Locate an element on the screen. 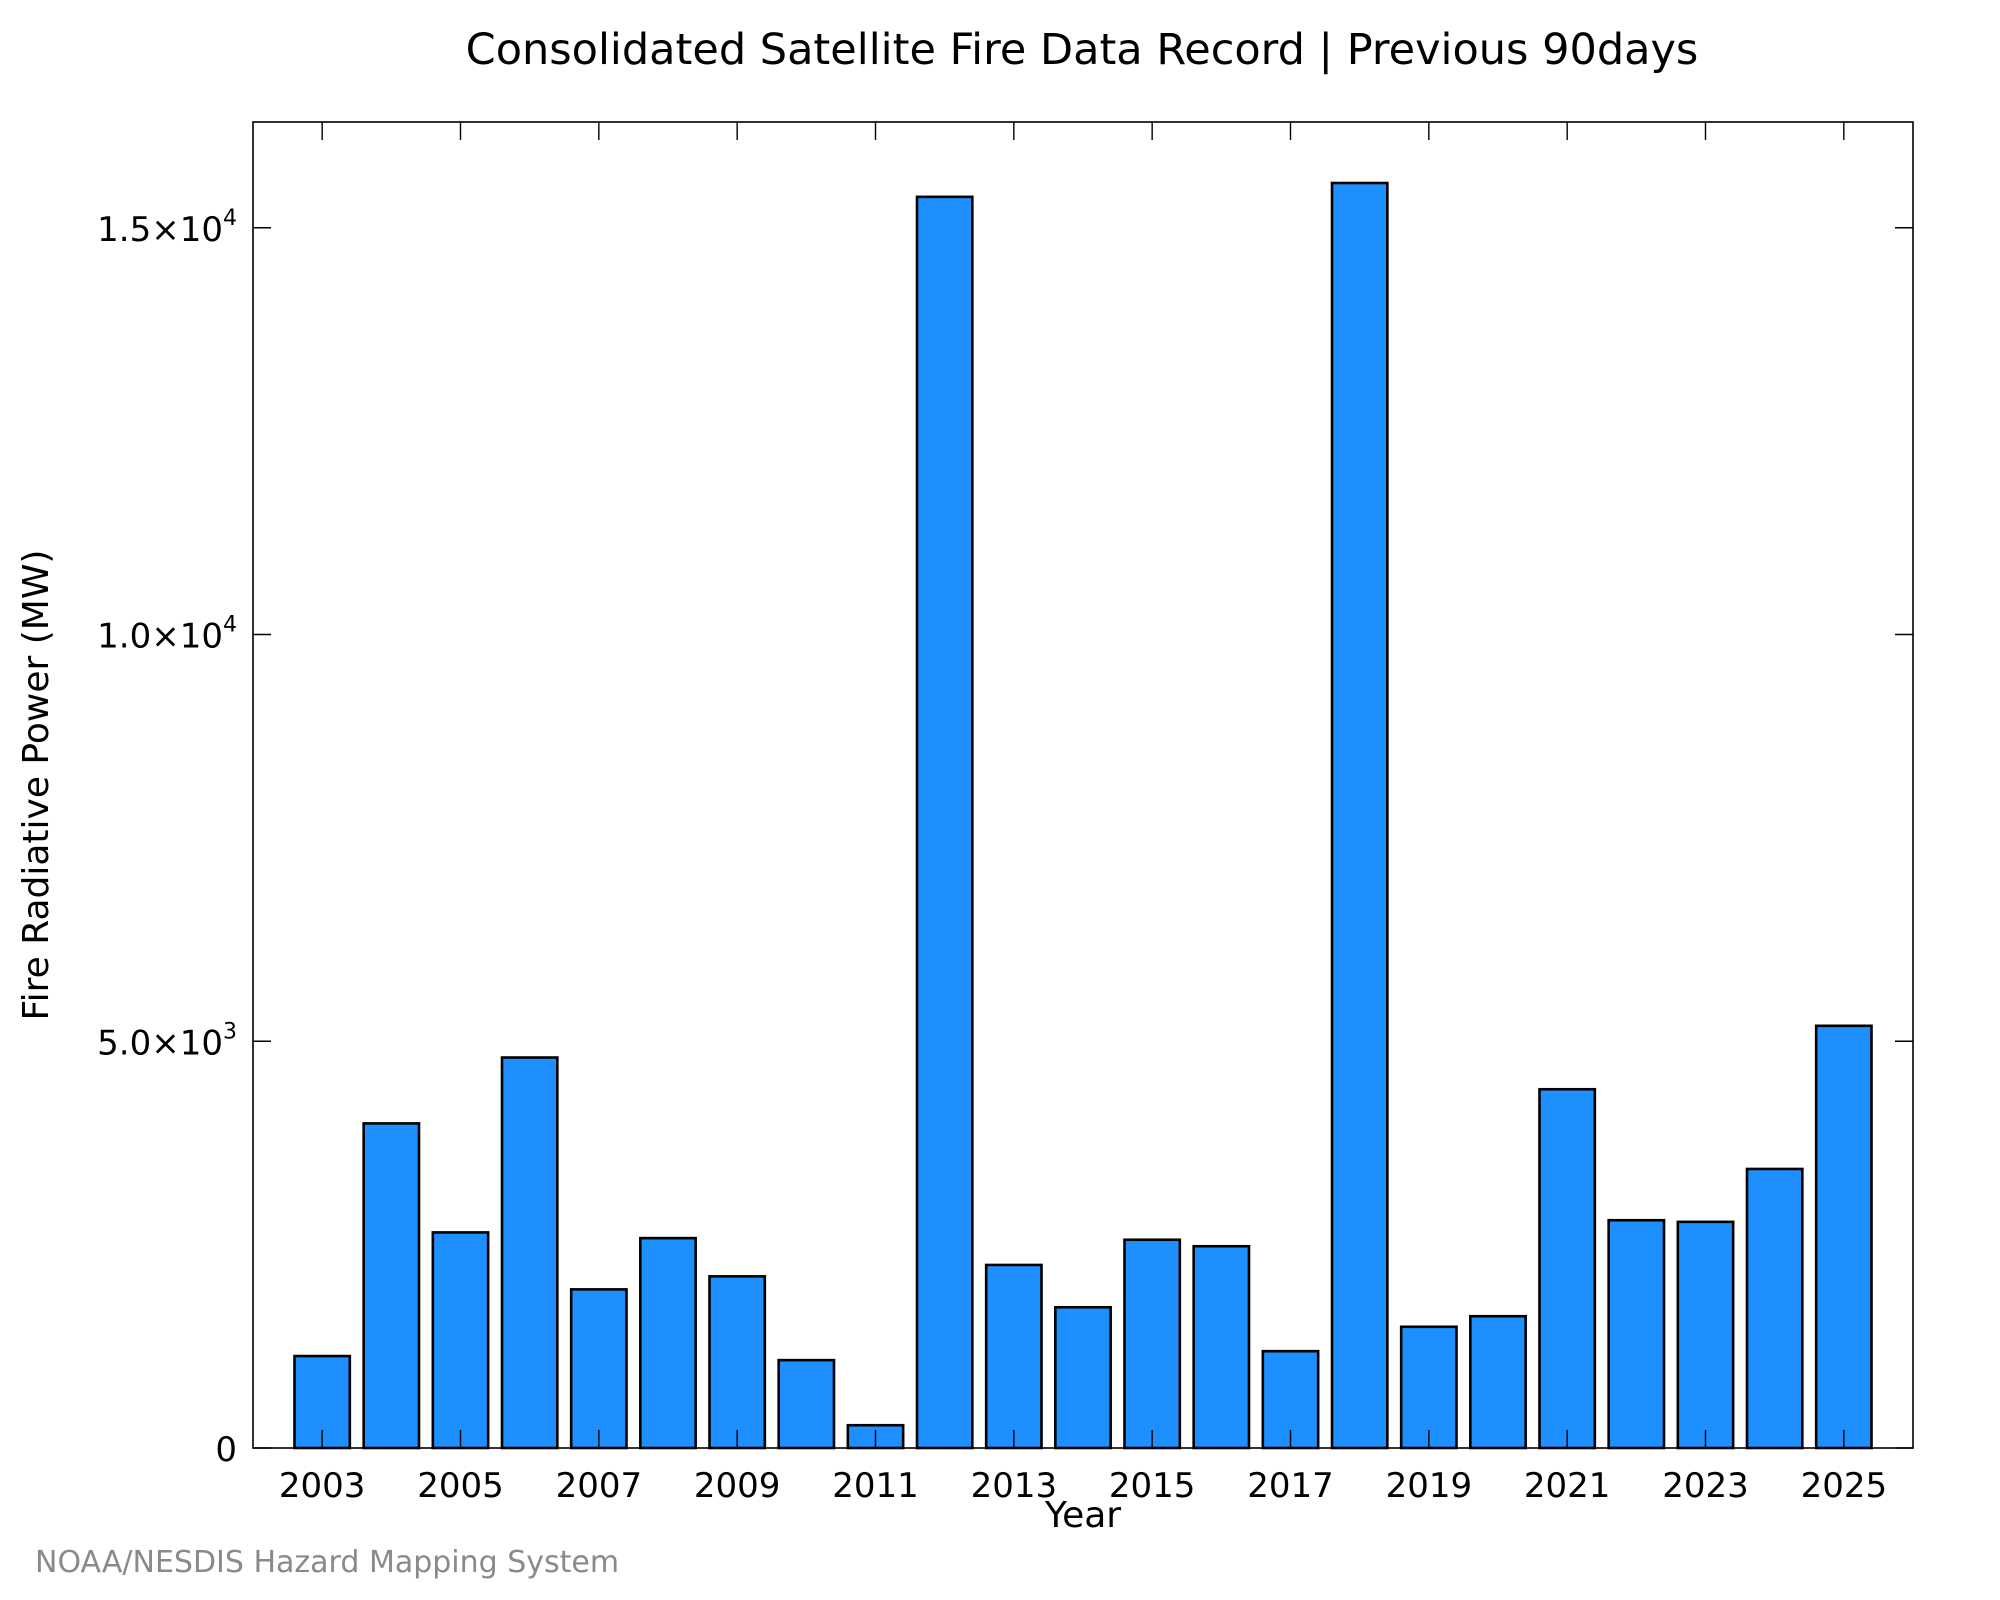 The height and width of the screenshot is (1600, 2000). x-tick-label-2023: 2023 is located at coordinates (1705, 1486).